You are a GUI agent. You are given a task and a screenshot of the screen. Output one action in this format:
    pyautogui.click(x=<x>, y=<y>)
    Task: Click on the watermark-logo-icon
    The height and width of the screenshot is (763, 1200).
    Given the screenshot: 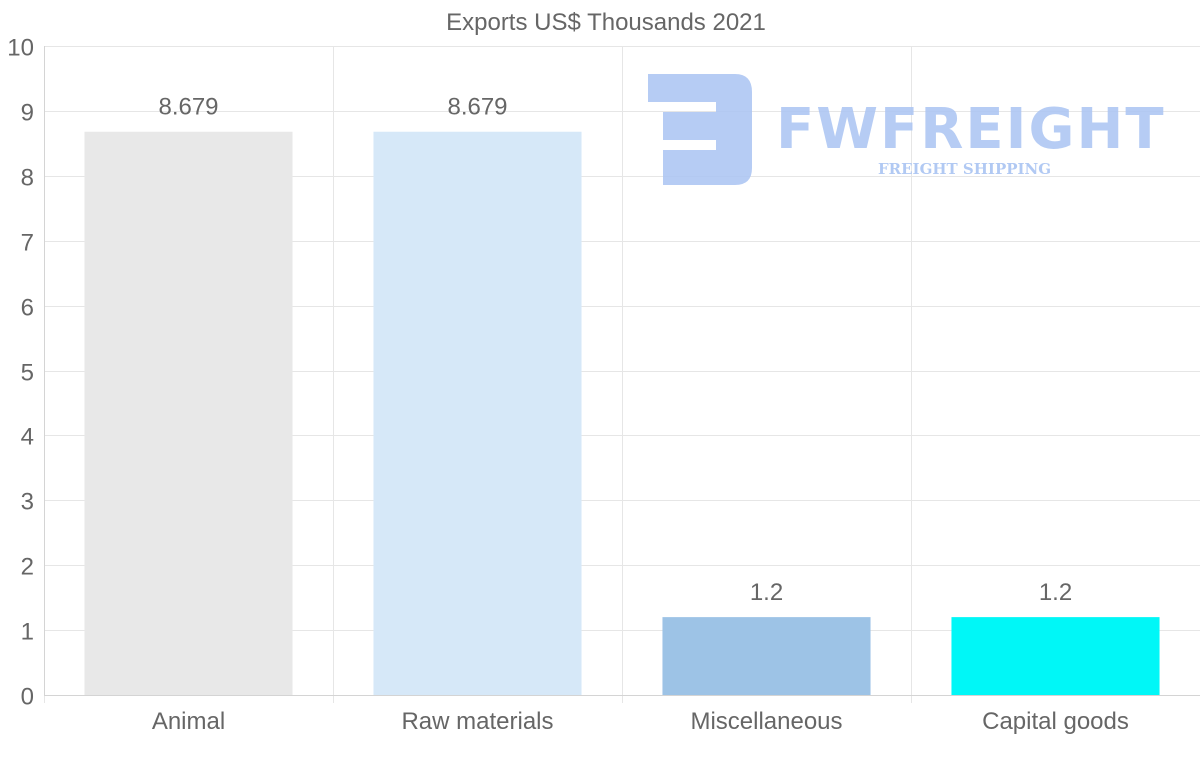 What is the action you would take?
    pyautogui.click(x=700, y=129)
    